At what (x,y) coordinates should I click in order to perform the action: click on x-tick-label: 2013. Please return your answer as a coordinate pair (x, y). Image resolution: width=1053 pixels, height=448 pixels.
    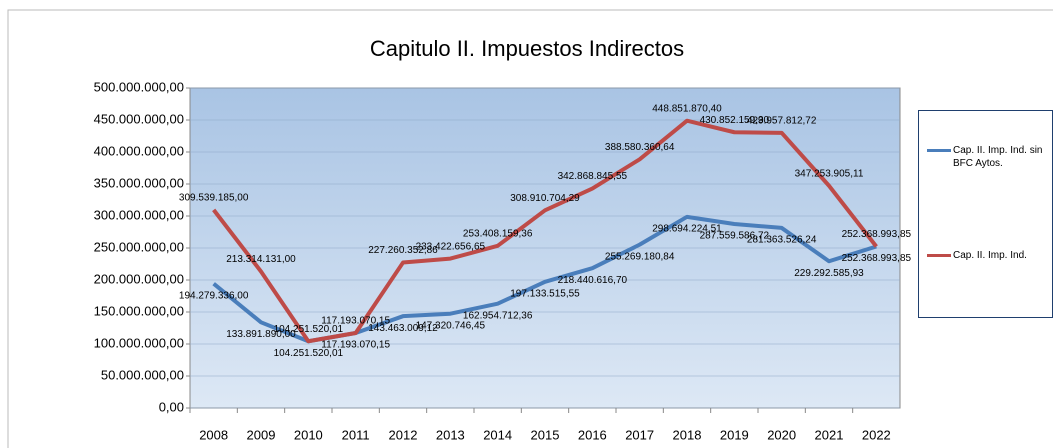
    Looking at the image, I should click on (450, 434).